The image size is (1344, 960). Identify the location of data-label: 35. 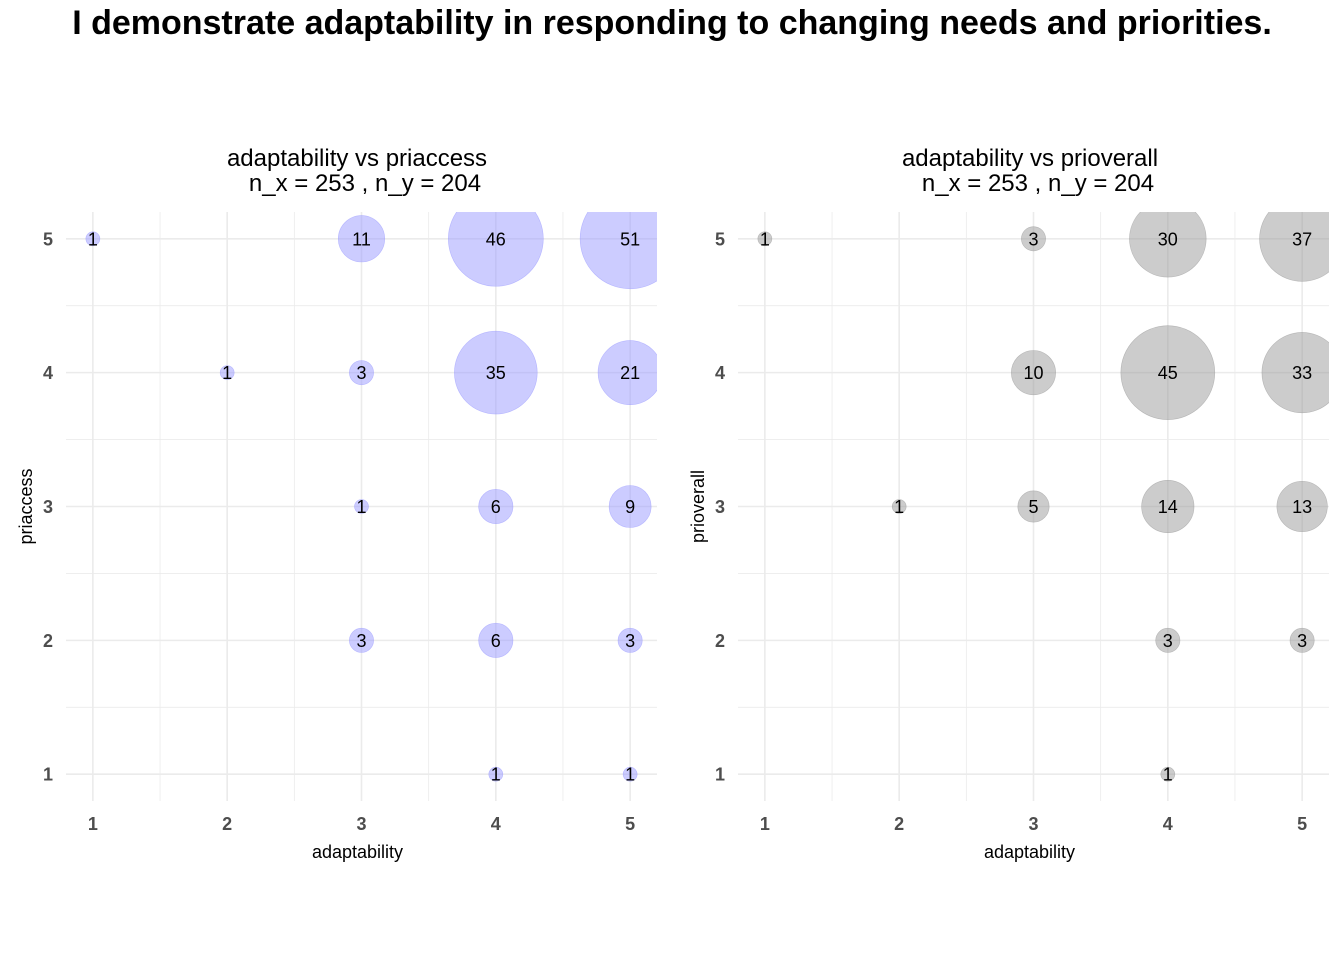
(496, 373).